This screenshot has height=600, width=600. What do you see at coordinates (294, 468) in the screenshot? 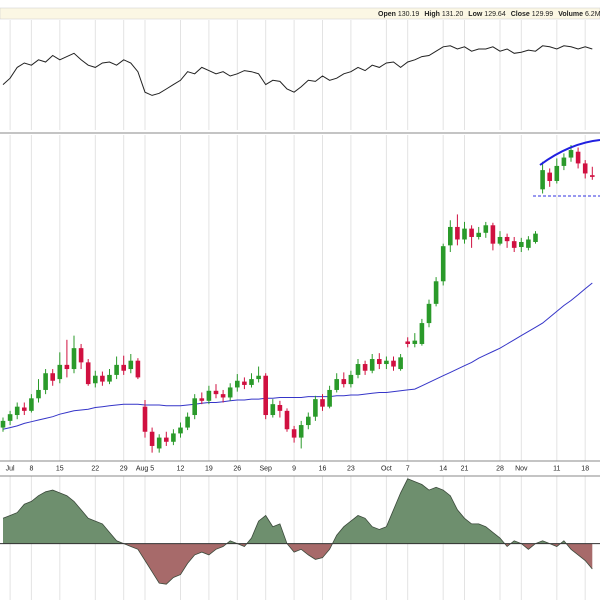
I see `x-tick-label: 9` at bounding box center [294, 468].